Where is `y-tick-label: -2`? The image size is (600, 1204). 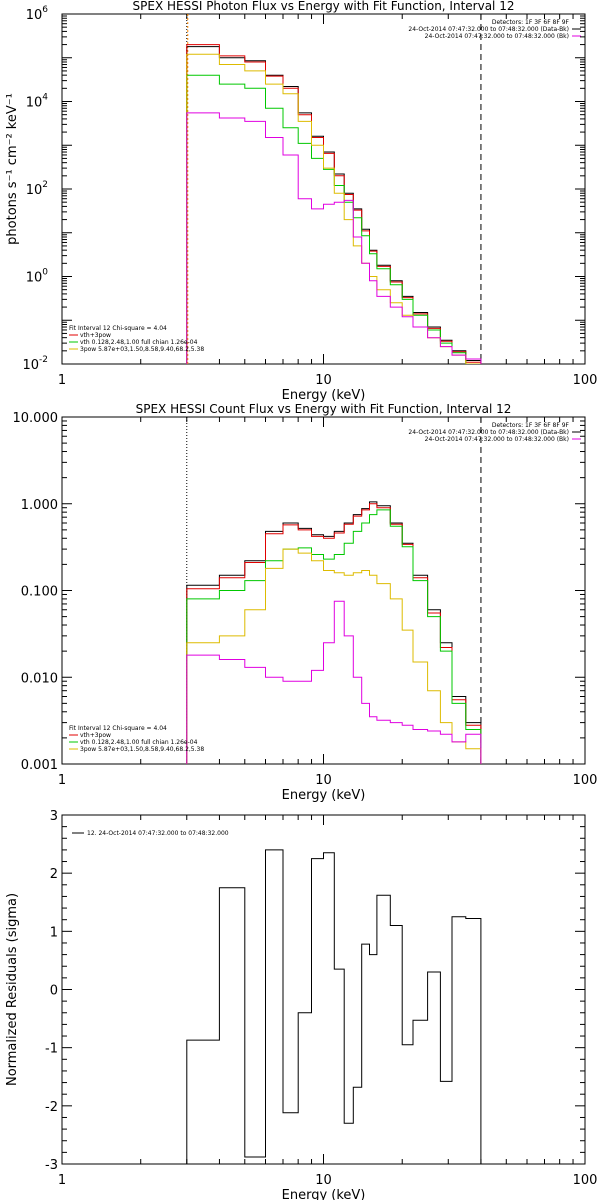
y-tick-label: -2 is located at coordinates (51, 1107).